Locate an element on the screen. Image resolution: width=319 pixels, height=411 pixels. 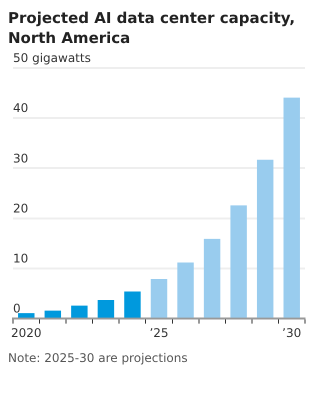
y-tick-label: 50 gigawatts is located at coordinates (51, 58).